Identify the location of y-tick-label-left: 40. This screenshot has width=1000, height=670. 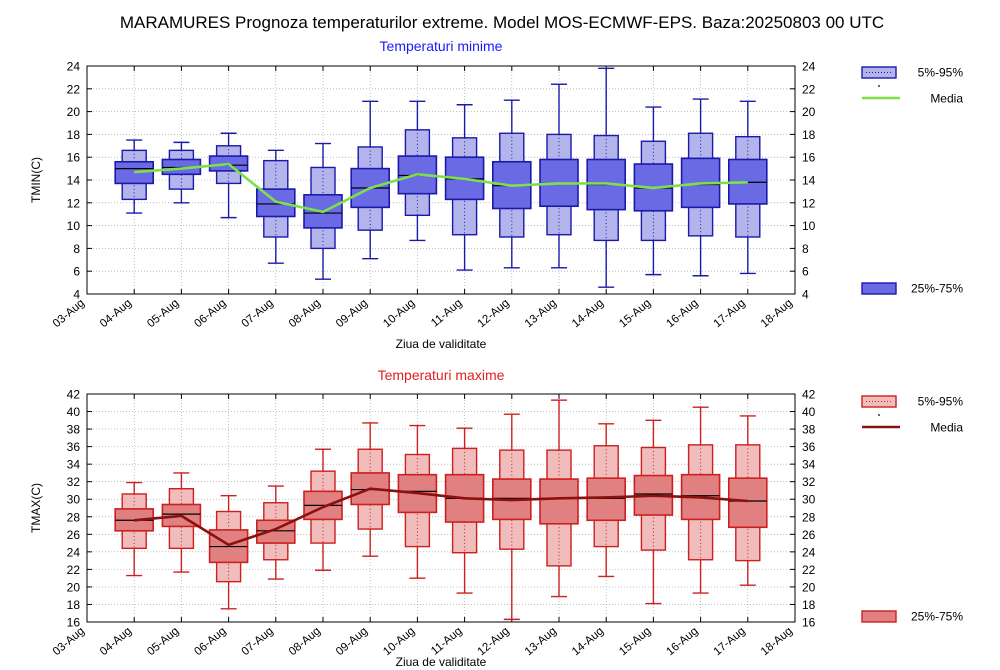
(74, 412).